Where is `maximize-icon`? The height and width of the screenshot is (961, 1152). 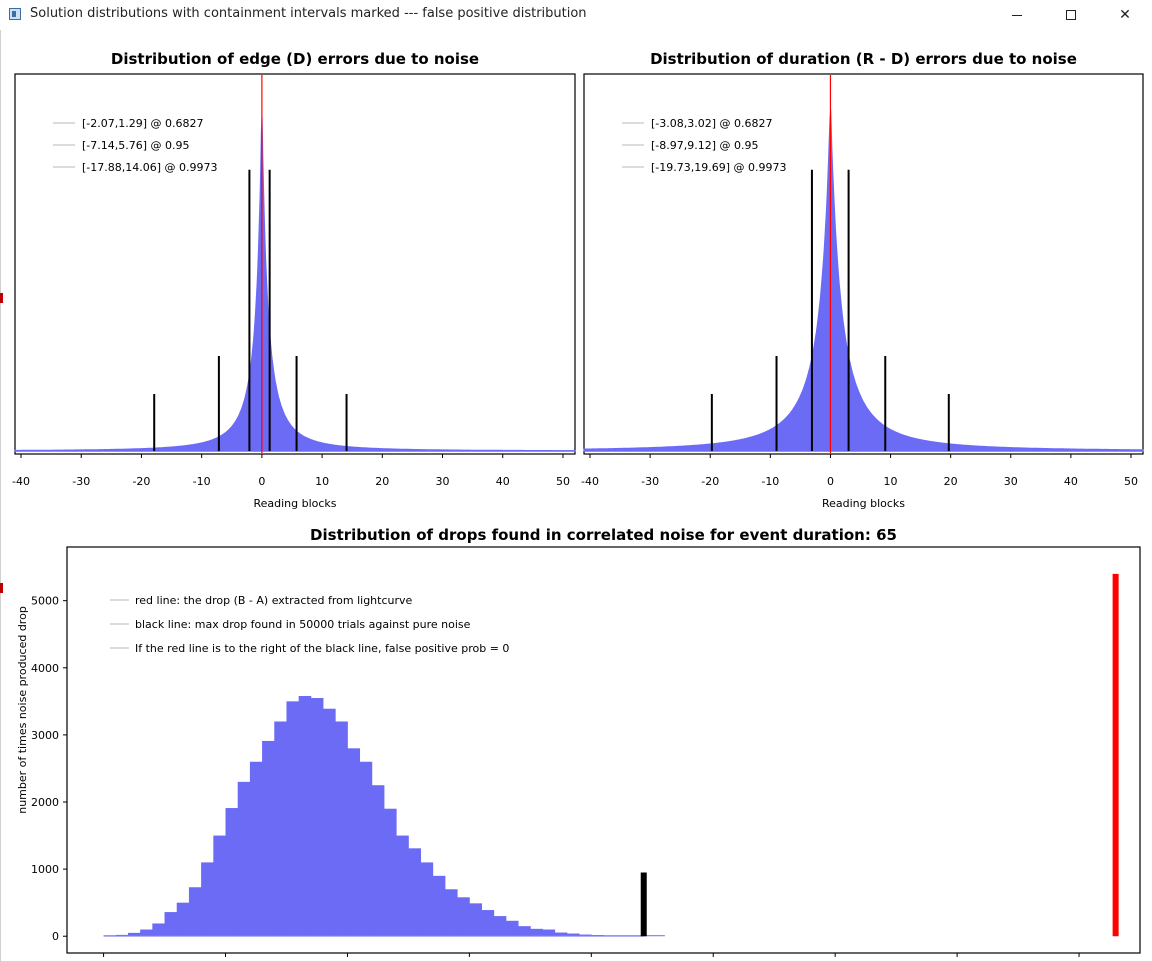
maximize-icon is located at coordinates (1071, 15).